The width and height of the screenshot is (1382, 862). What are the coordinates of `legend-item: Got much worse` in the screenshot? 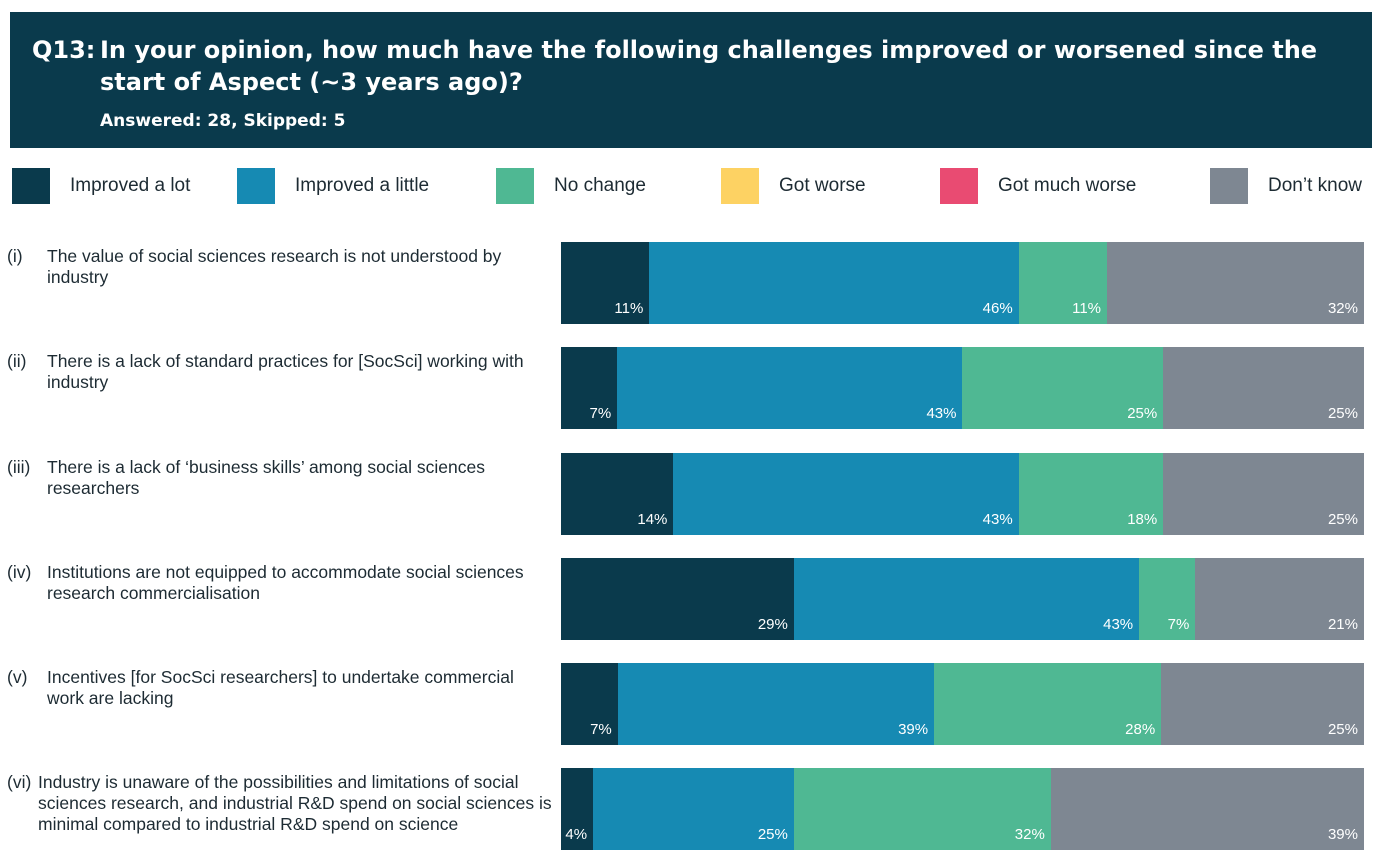 It's located at (1038, 186).